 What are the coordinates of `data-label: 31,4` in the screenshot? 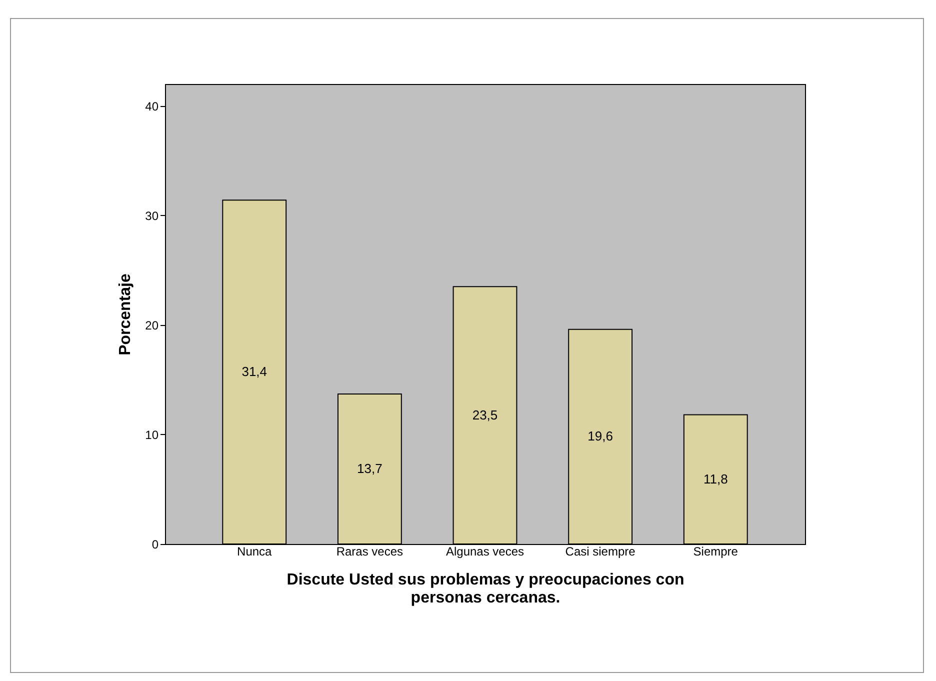 It's located at (255, 372).